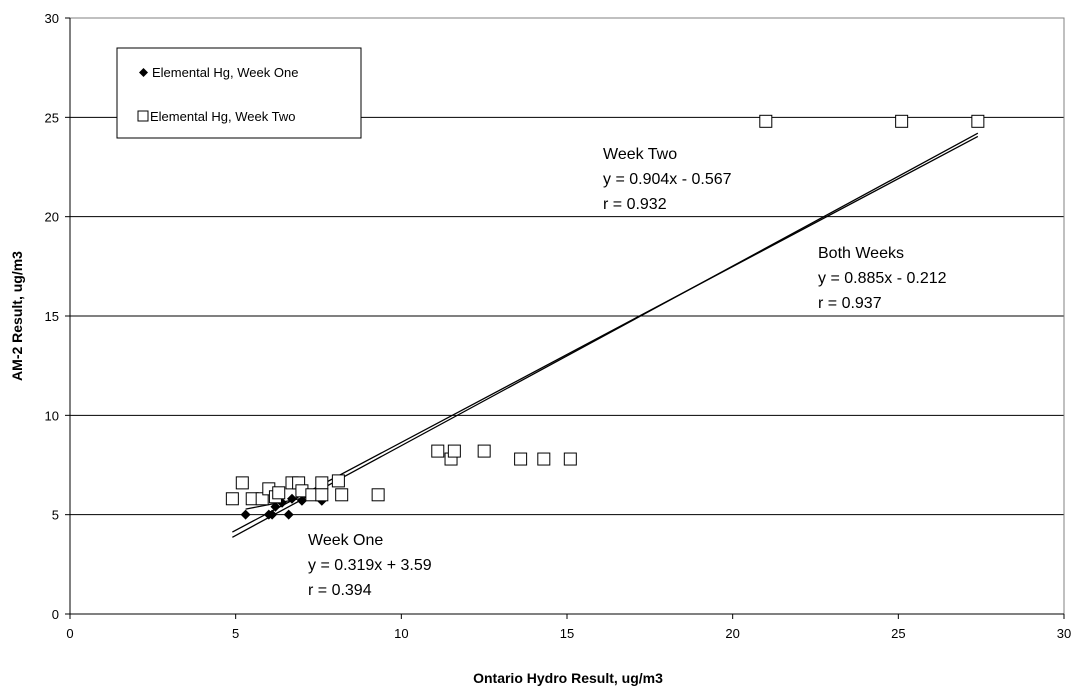  Describe the element at coordinates (143, 116) in the screenshot. I see `legend-marker-week-two` at that location.